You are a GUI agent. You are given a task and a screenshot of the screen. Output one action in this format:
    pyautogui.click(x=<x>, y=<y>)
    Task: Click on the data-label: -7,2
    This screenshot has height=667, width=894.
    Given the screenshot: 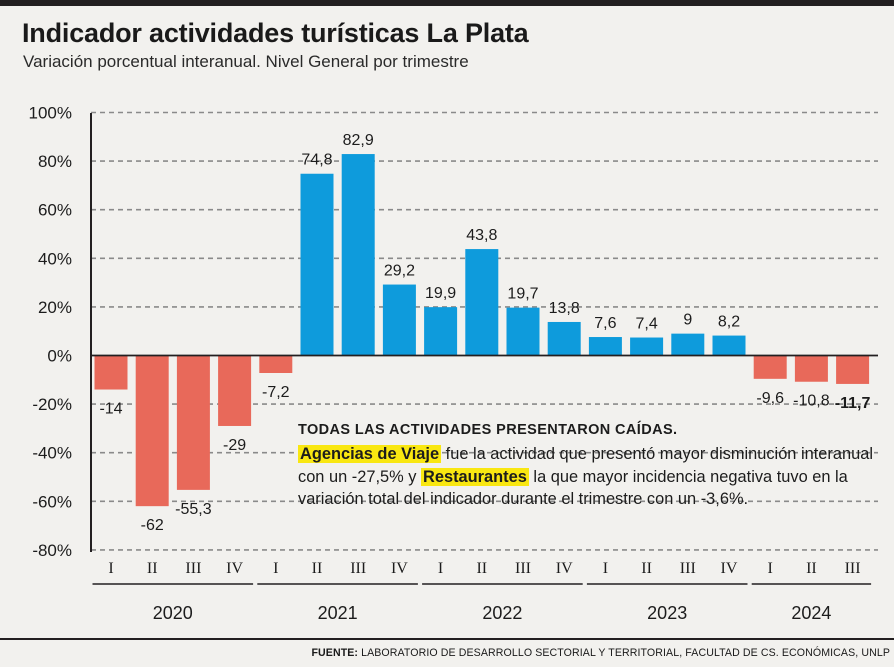 What is the action you would take?
    pyautogui.click(x=276, y=392)
    